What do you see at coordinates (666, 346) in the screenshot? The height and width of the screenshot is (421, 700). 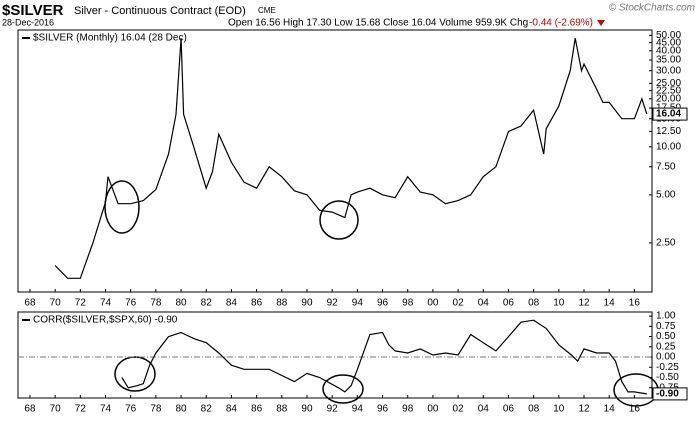 I see `y-tick-label: 0.25` at bounding box center [666, 346].